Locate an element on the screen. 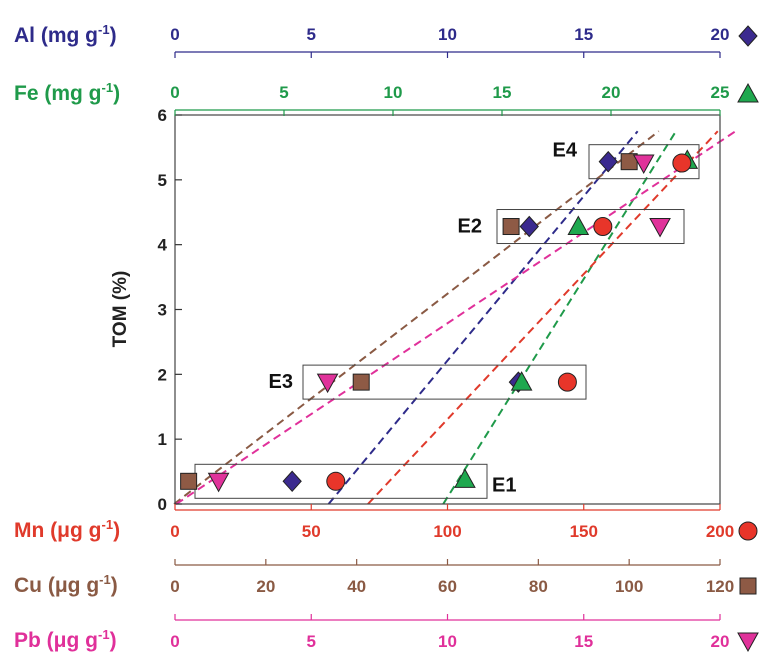 This screenshot has width=761, height=672. fe-legend-marker is located at coordinates (748, 92).